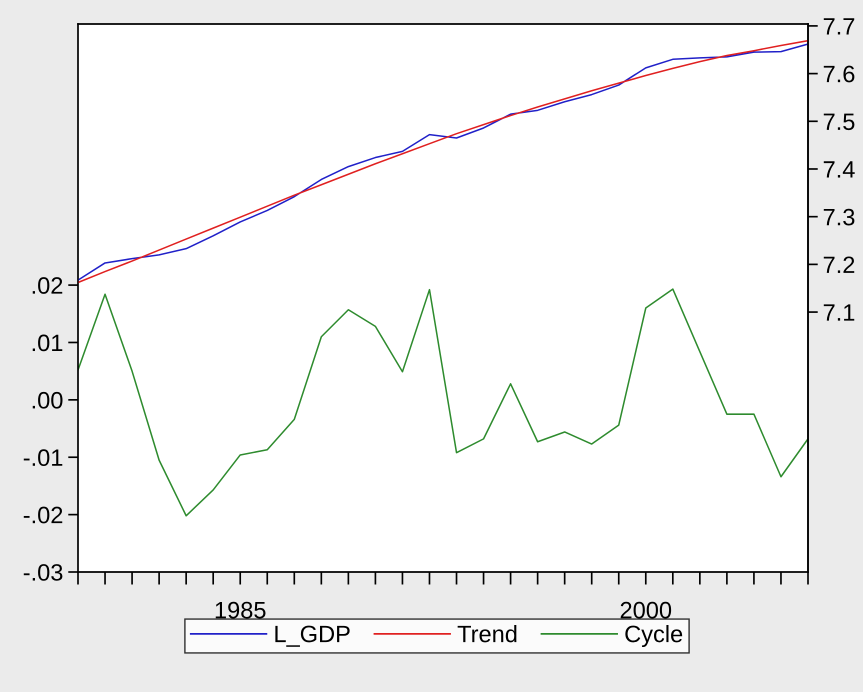  Describe the element at coordinates (47, 285) in the screenshot. I see `y-tick-label: .02` at that location.